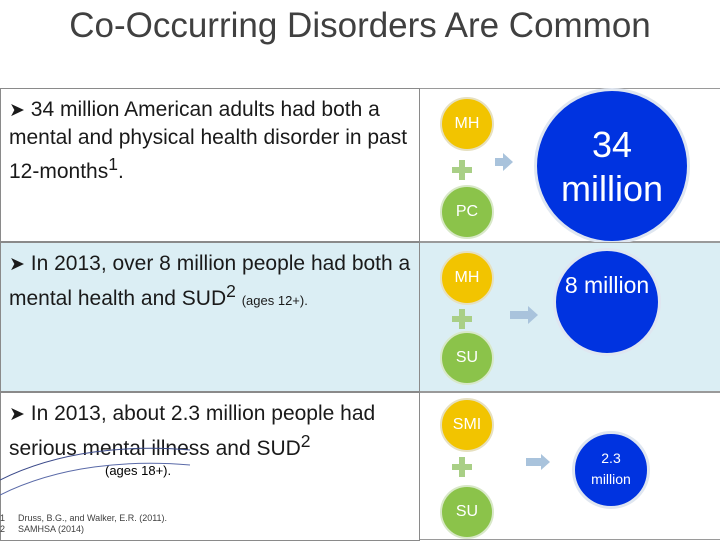 The width and height of the screenshot is (720, 541). Describe the element at coordinates (607, 302) in the screenshot. I see `result-circle: 8 million` at that location.